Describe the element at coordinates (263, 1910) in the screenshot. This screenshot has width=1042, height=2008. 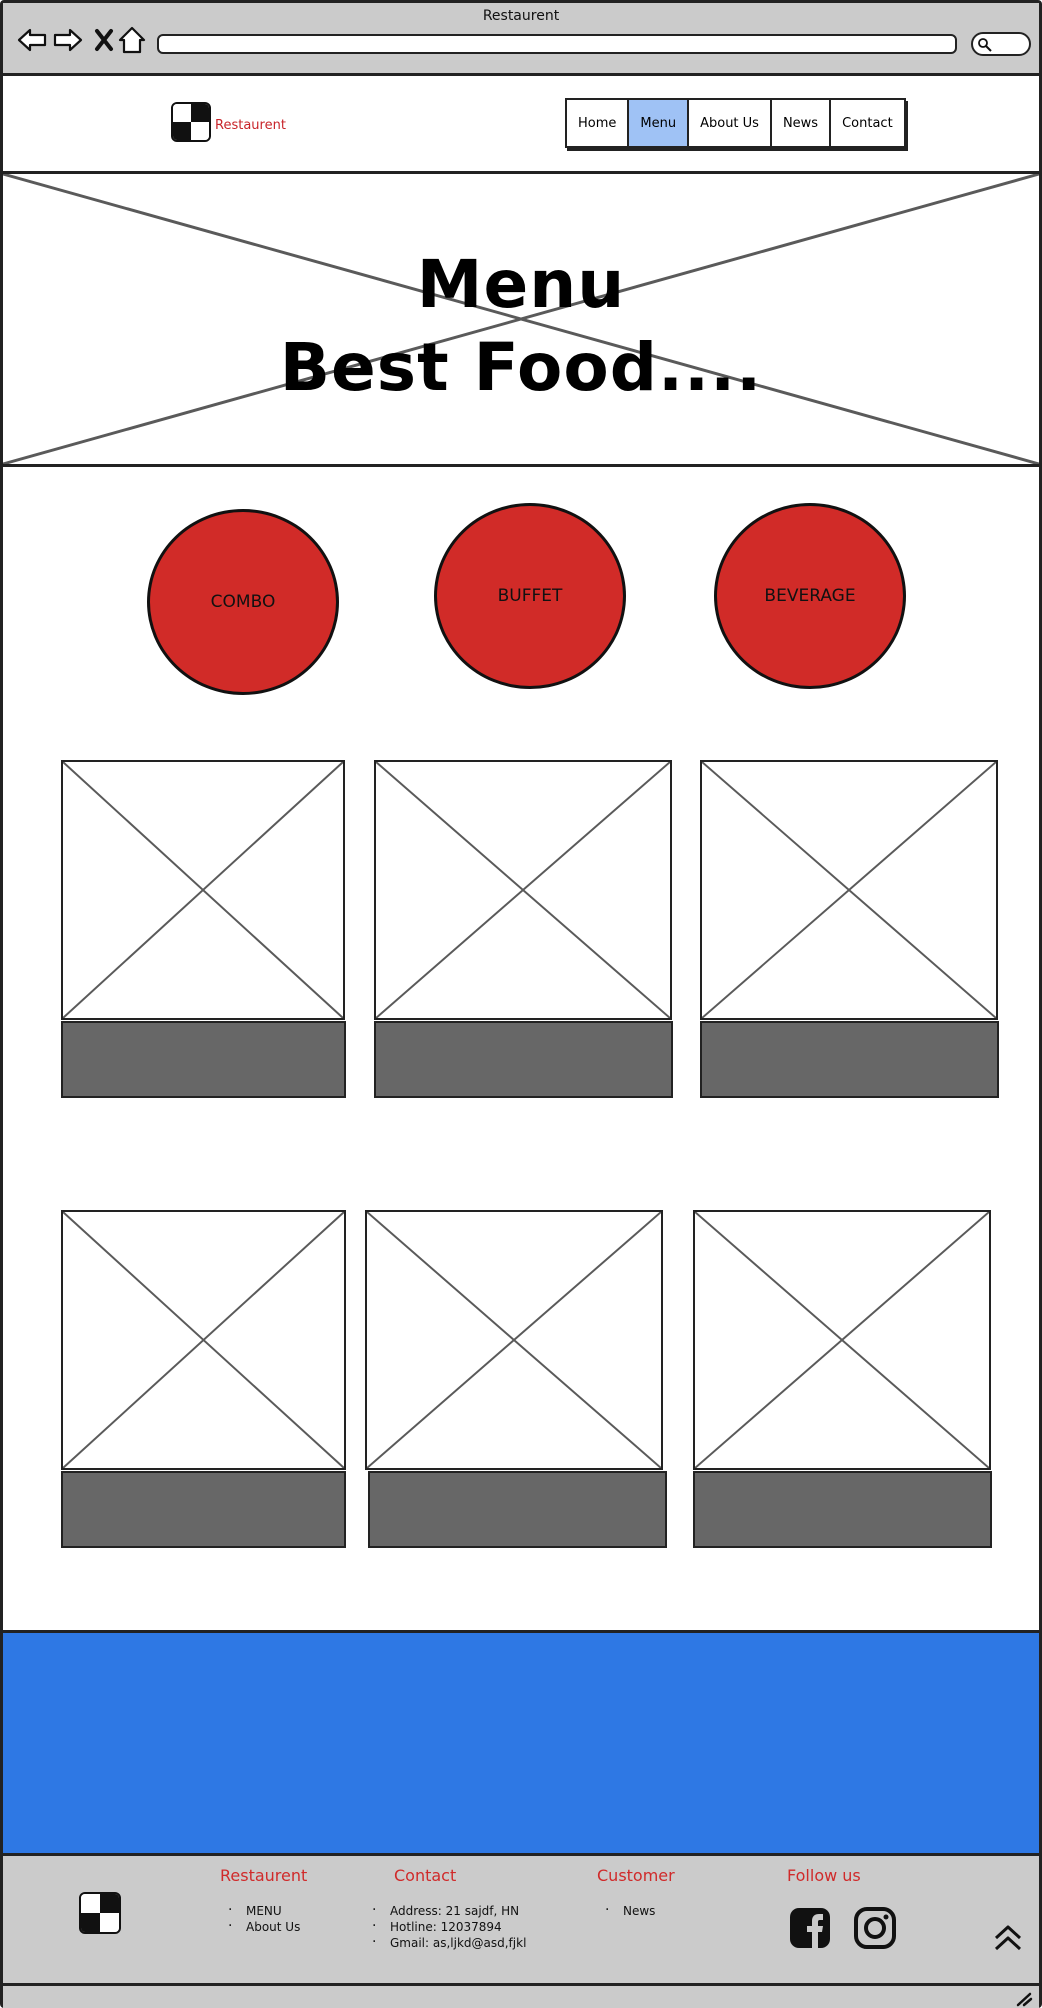
I see `footer-link-menu: MENU` at that location.